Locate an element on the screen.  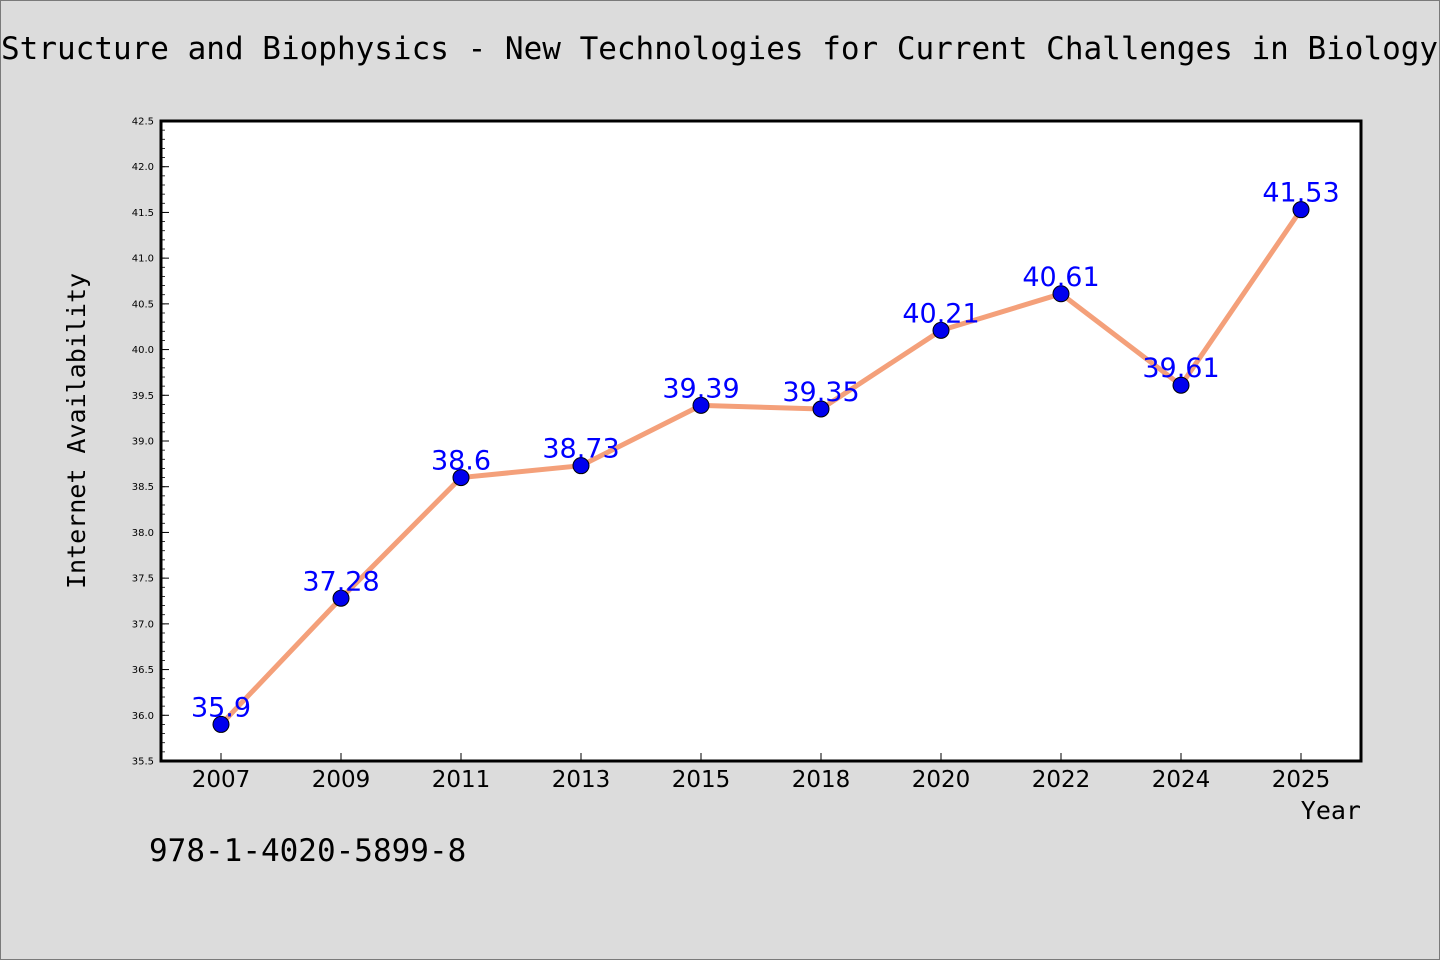
y-tick-label: 37.5 is located at coordinates (143, 579).